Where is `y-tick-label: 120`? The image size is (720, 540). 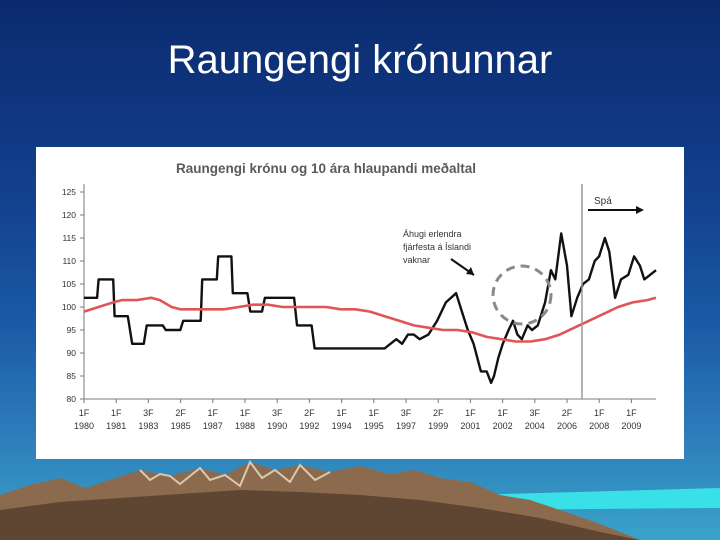
y-tick-label: 120 is located at coordinates (69, 215).